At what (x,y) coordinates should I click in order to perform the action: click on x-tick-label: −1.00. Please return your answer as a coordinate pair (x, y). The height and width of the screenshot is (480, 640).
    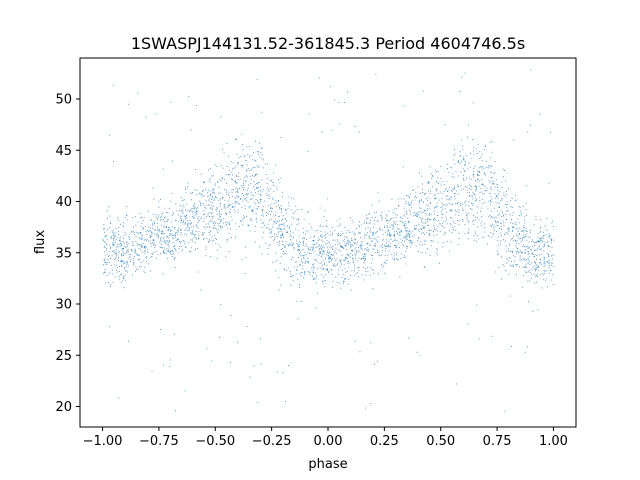
    Looking at the image, I should click on (103, 441).